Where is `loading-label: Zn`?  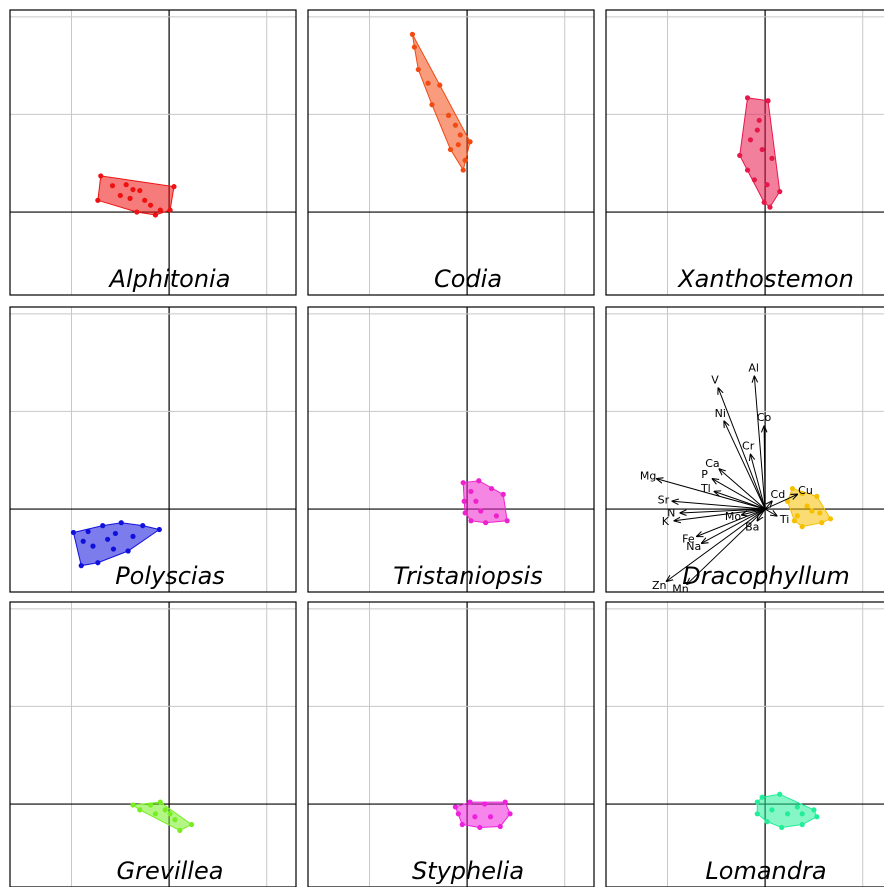 loading-label: Zn is located at coordinates (659, 585).